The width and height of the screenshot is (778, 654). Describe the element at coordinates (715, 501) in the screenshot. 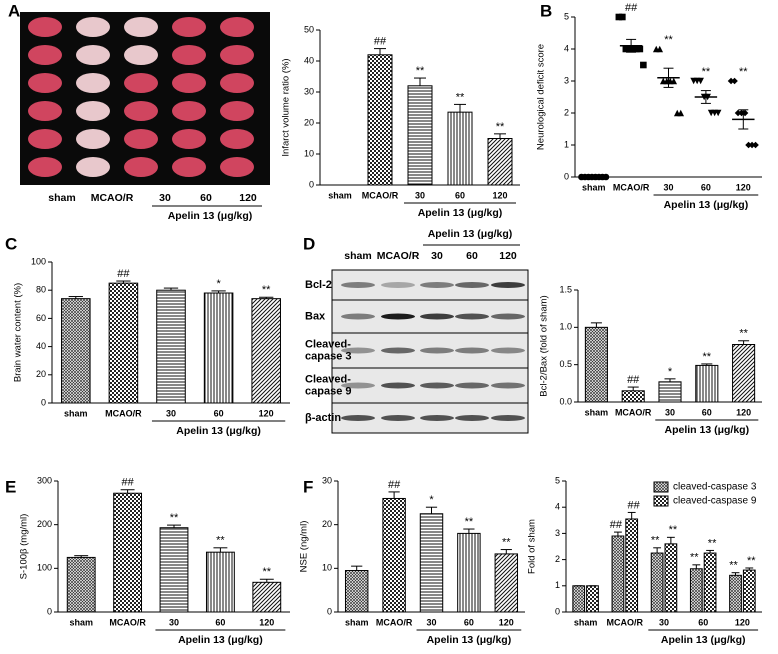

I see `legend-label: cleaved-caspase 9` at that location.